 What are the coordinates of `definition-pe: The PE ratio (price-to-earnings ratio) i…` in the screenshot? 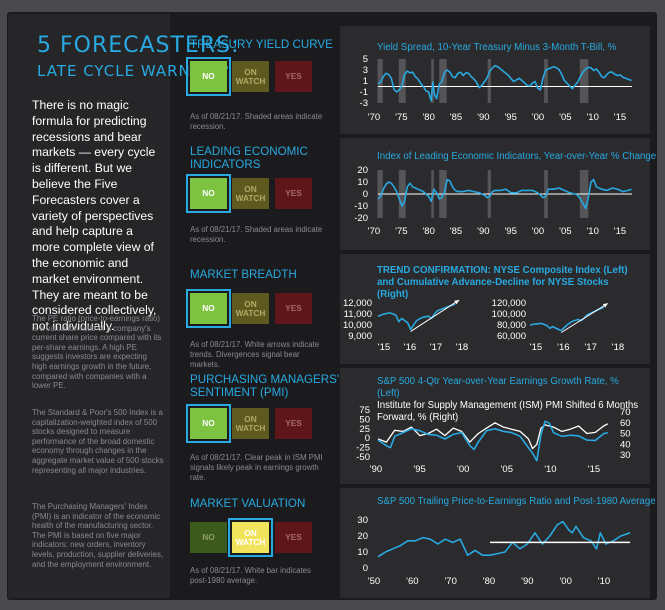 It's located at (97, 352).